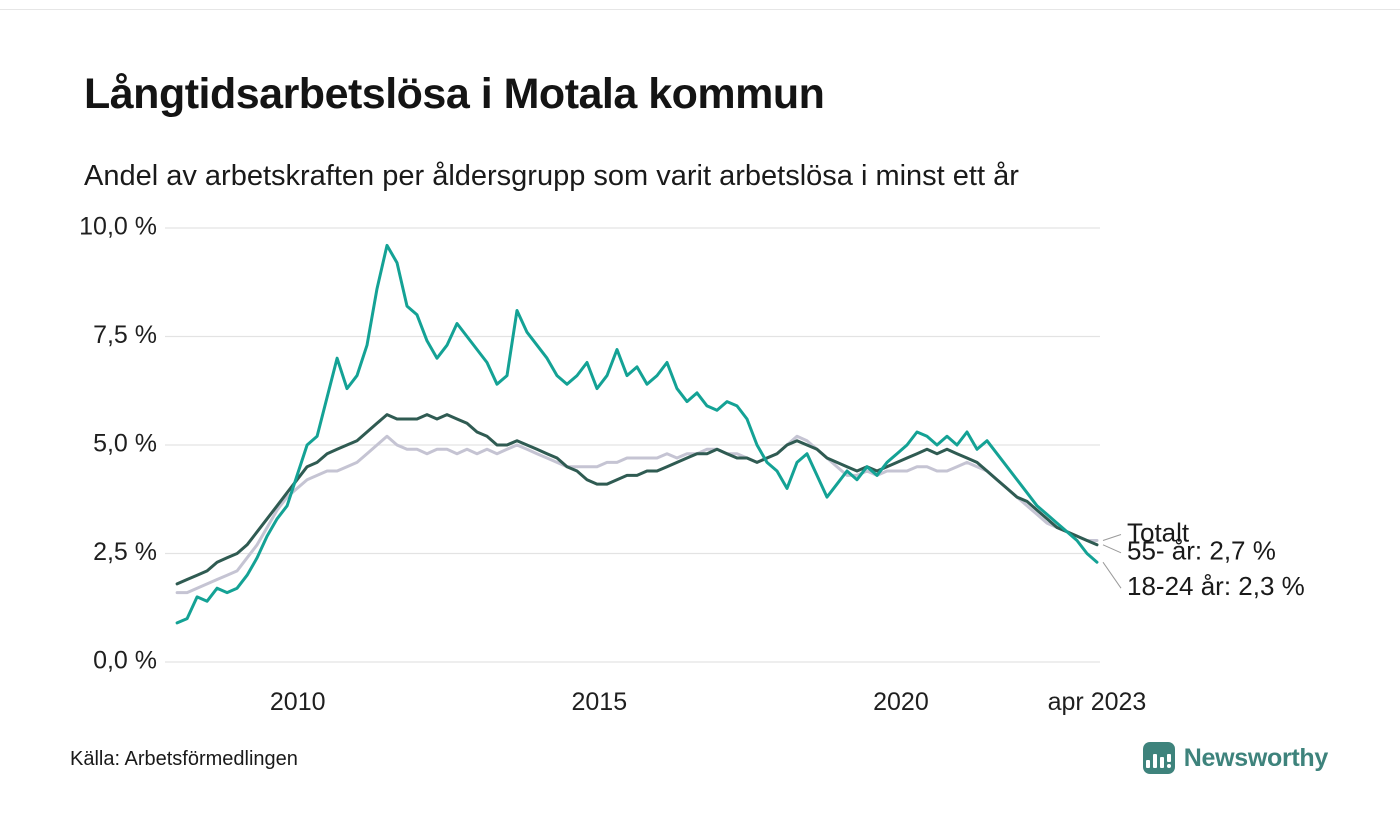 The width and height of the screenshot is (1400, 840). I want to click on y-axis-tick-label: 10,0 %, so click(118, 227).